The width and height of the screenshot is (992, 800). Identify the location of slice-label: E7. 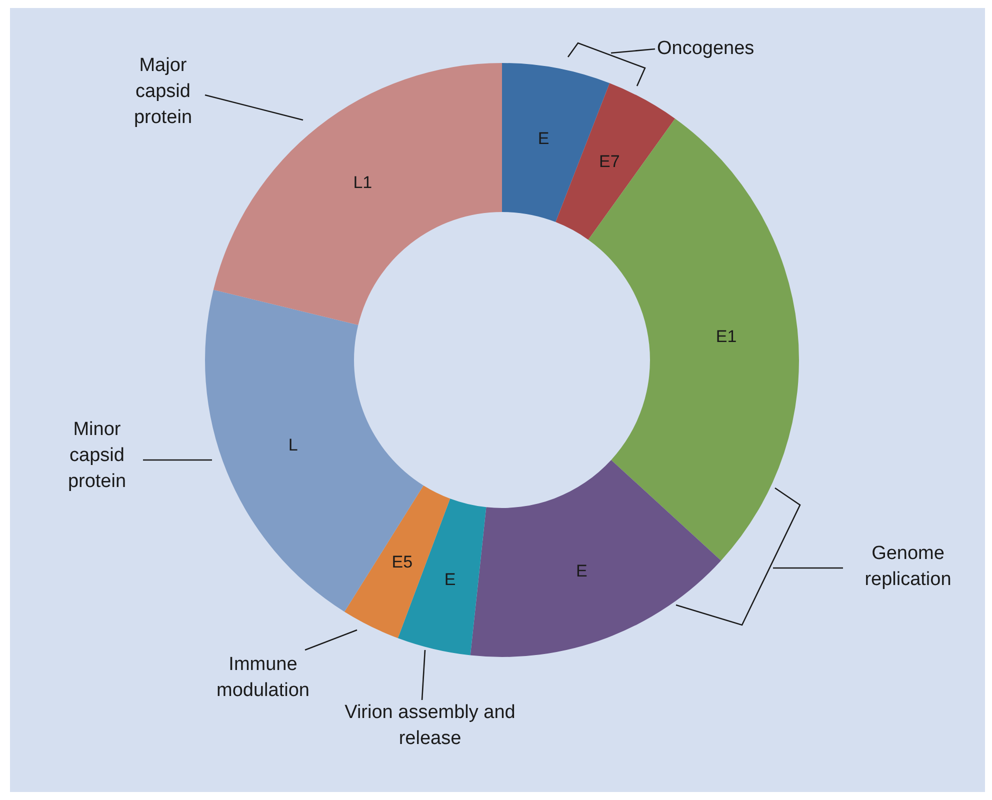
(609, 162).